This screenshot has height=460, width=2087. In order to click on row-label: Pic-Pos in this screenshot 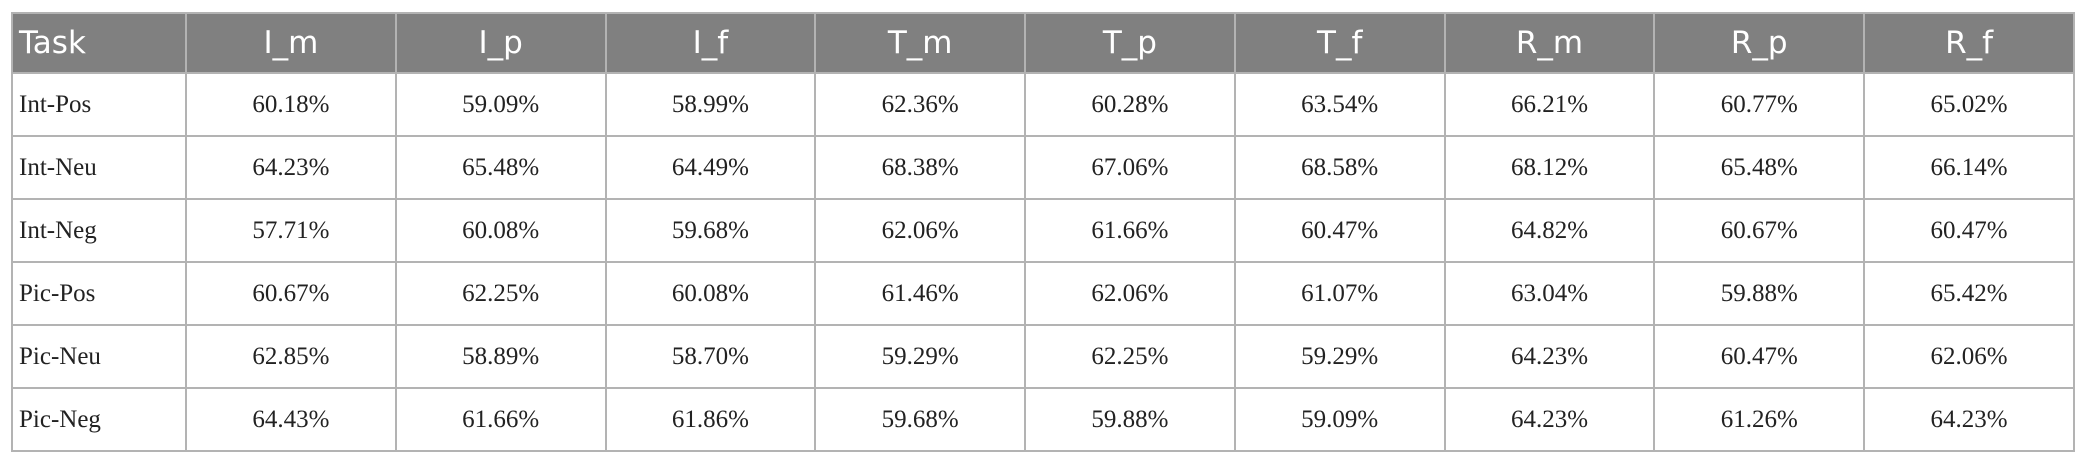, I will do `click(99, 293)`.